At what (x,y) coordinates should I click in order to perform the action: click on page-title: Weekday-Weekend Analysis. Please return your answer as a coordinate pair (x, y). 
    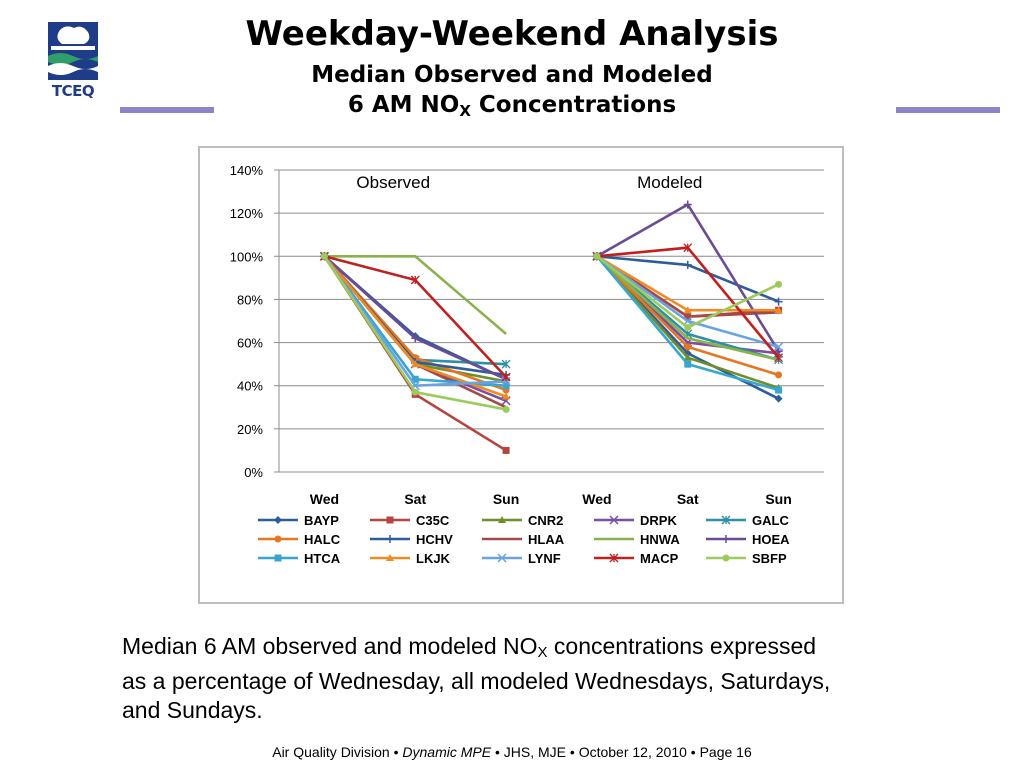
    Looking at the image, I should click on (512, 34).